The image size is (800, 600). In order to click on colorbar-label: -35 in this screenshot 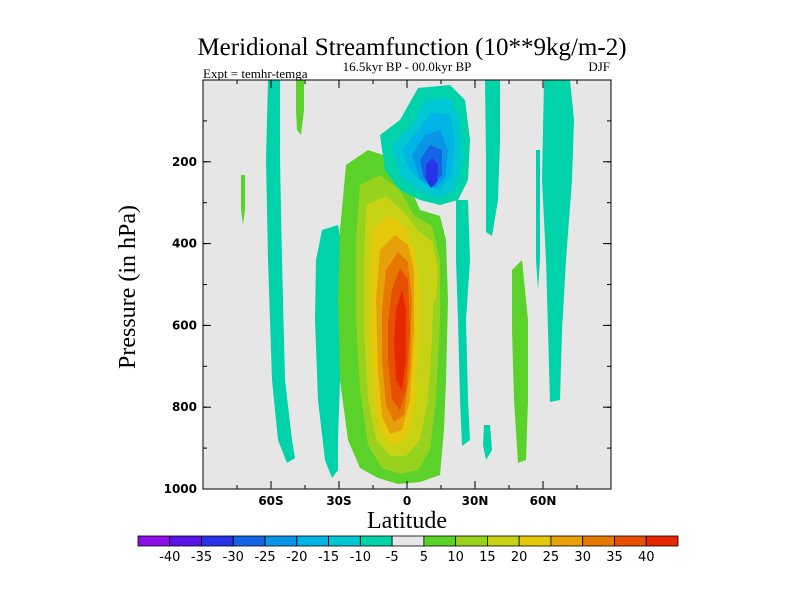, I will do `click(201, 557)`.